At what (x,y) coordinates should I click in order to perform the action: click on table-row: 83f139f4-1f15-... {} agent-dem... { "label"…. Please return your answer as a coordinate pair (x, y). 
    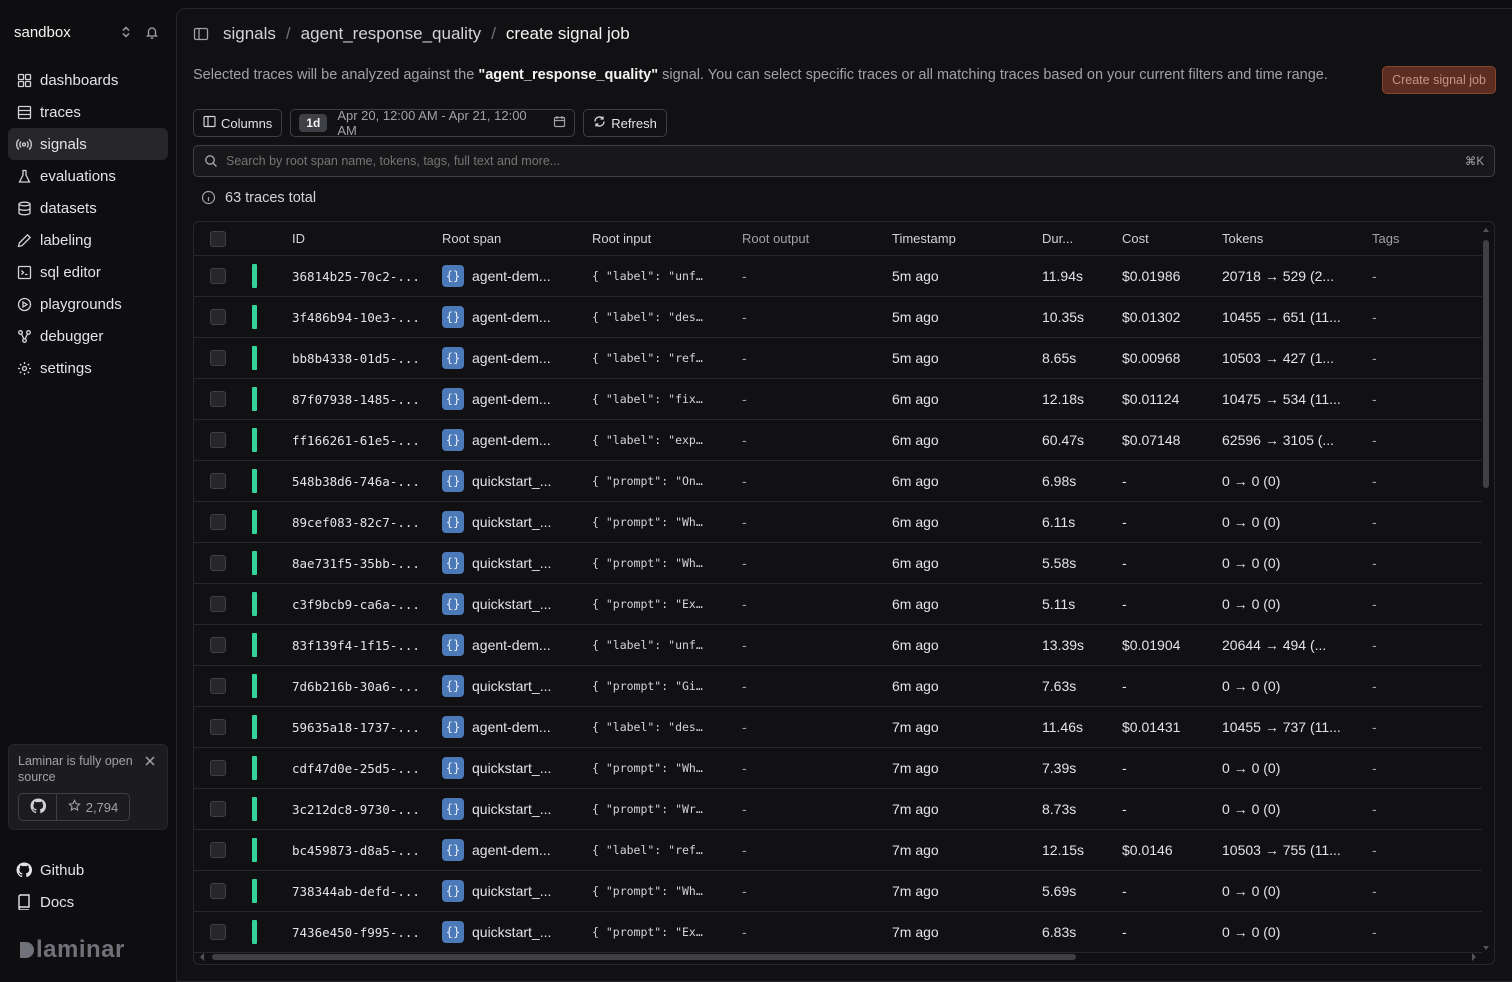
    Looking at the image, I should click on (838, 645).